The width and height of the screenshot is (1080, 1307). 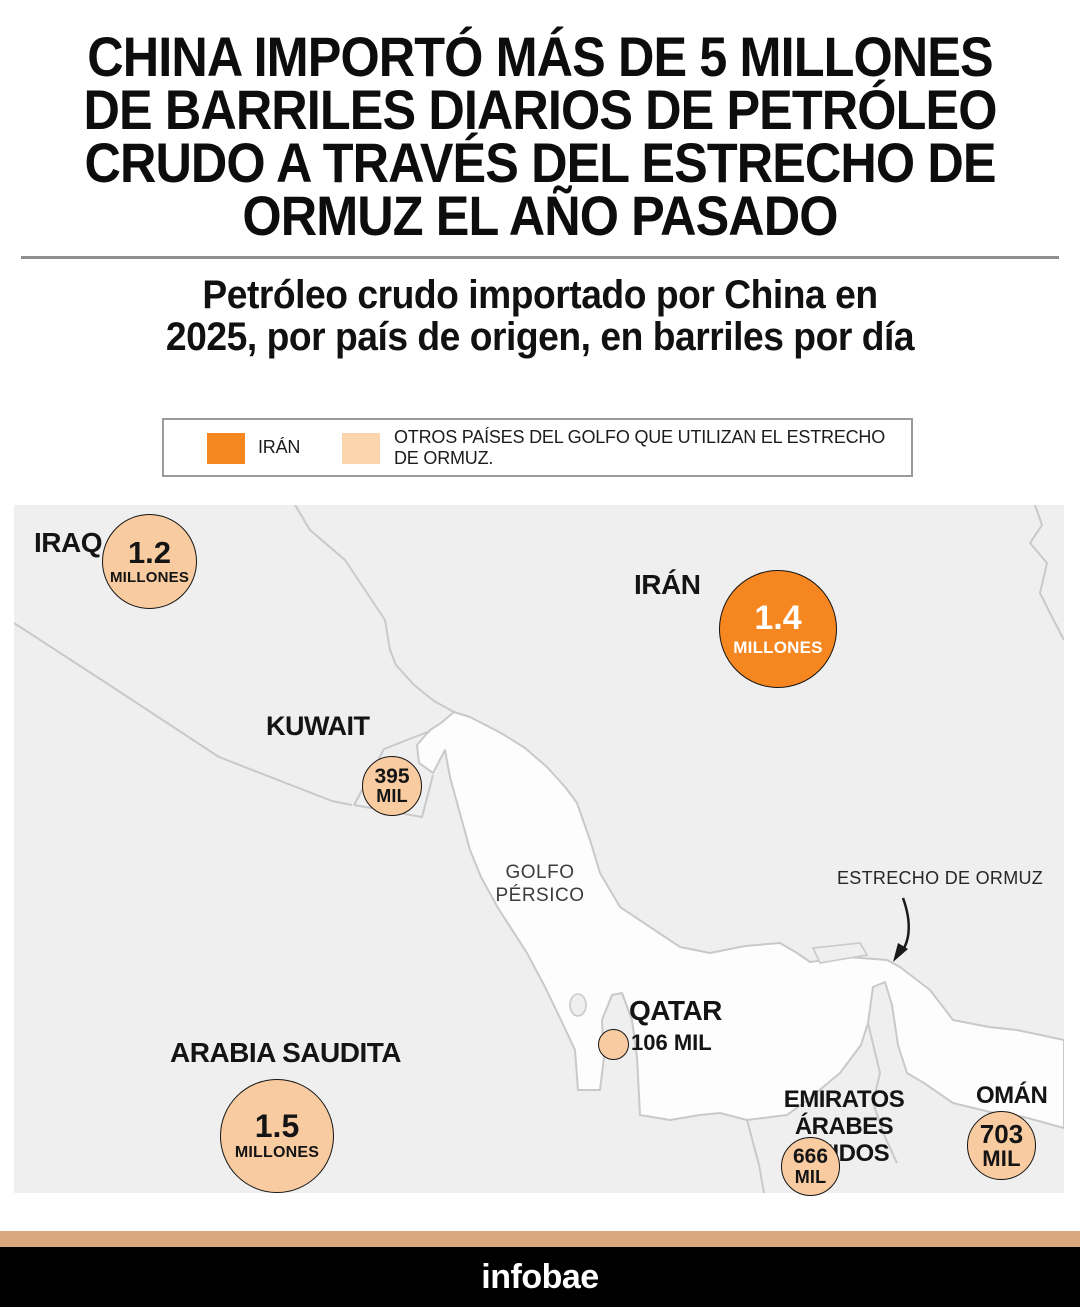 What do you see at coordinates (540, 295) in the screenshot?
I see `subtitle-line-1: Petróleo crudo importado por China en` at bounding box center [540, 295].